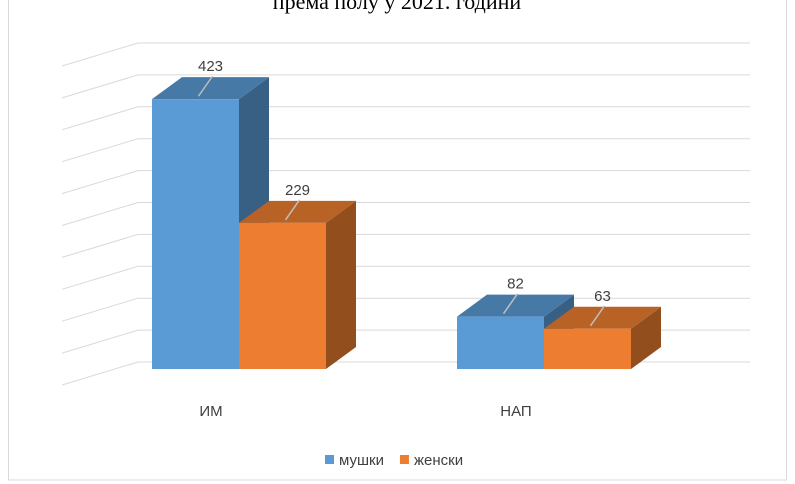  I want to click on data-label: 82, so click(515, 284).